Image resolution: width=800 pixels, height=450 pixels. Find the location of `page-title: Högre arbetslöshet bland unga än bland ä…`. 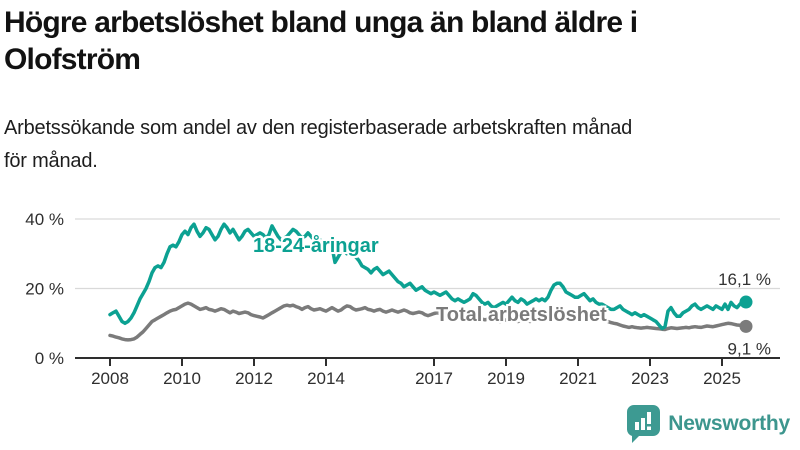

page-title: Högre arbetslöshet bland unga än bland ä… is located at coordinates (321, 41).